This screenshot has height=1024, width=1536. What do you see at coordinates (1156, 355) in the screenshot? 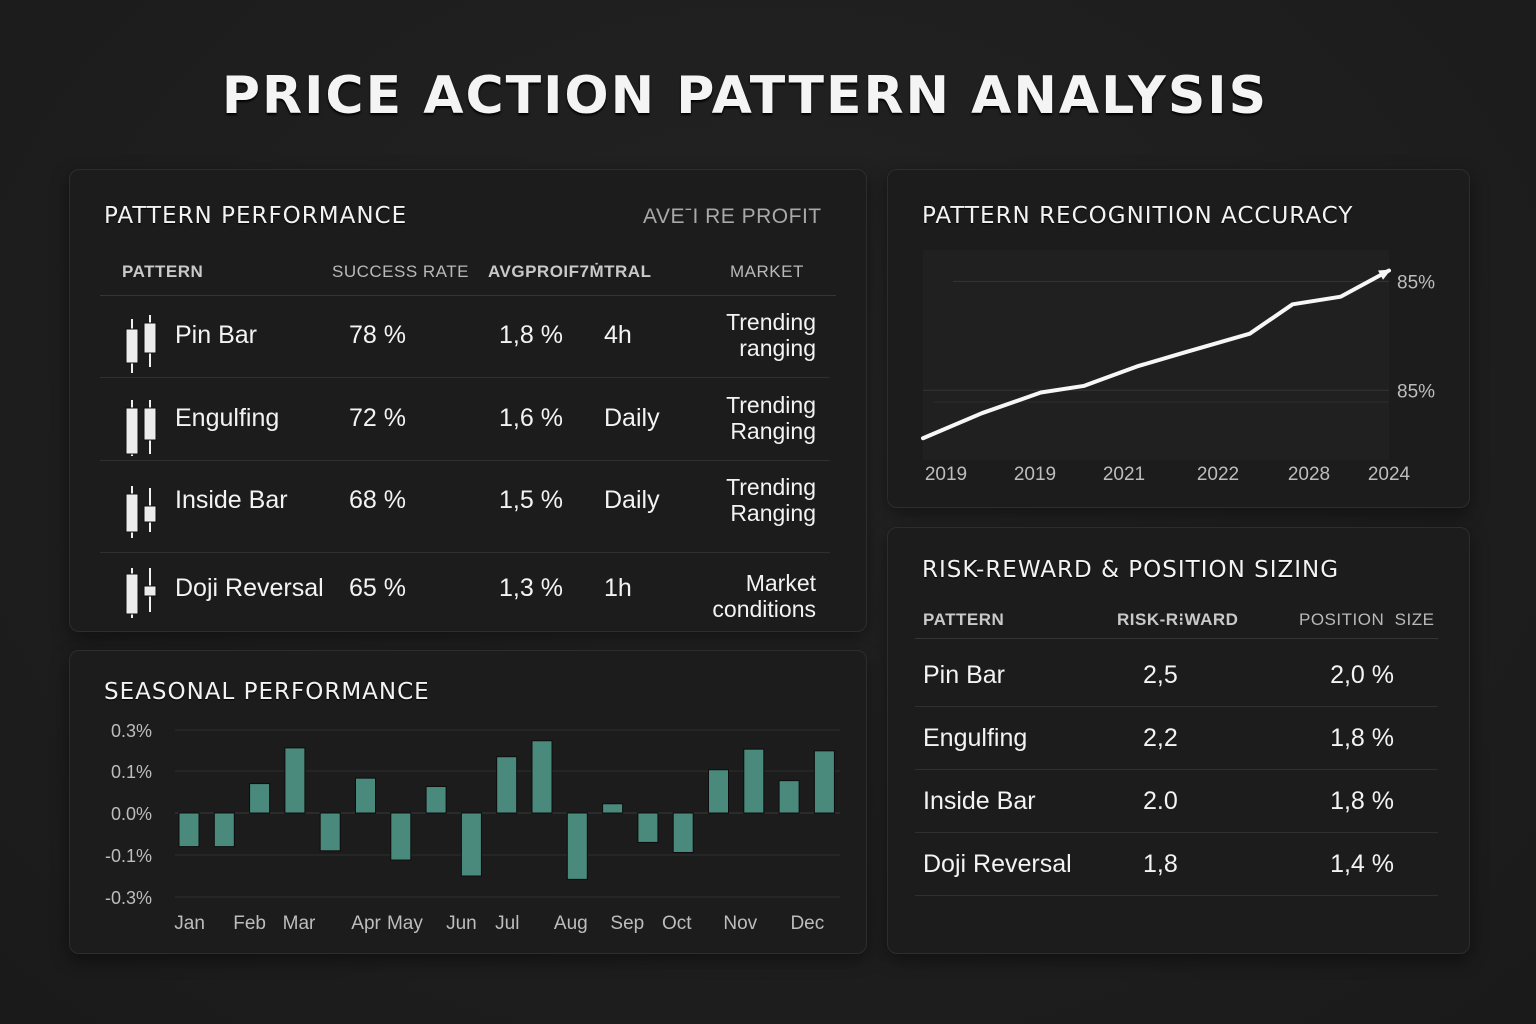
I see `plot-area` at bounding box center [1156, 355].